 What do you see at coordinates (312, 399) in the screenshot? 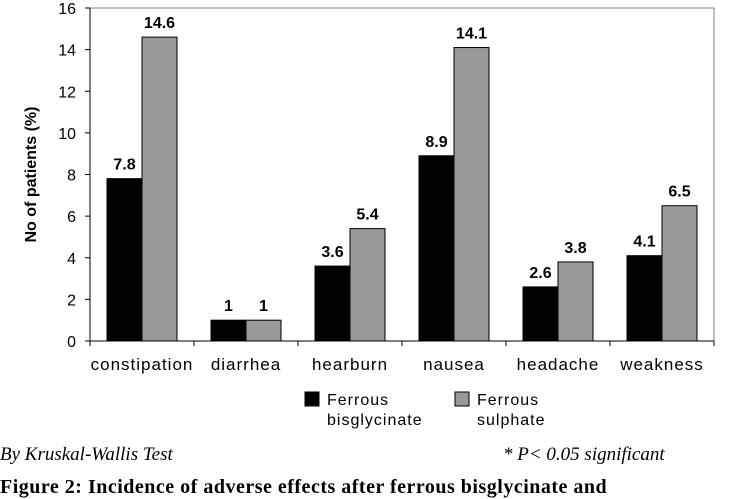
I see `legend-swatch-bisglycinate` at bounding box center [312, 399].